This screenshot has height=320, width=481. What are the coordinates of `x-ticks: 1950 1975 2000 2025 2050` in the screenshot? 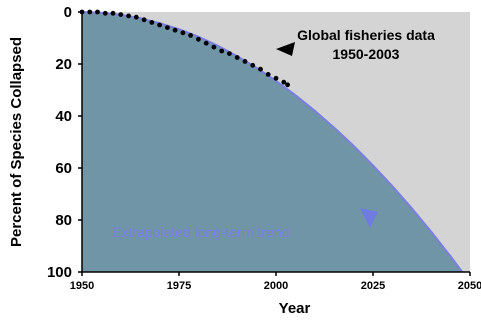 It's located at (275, 282).